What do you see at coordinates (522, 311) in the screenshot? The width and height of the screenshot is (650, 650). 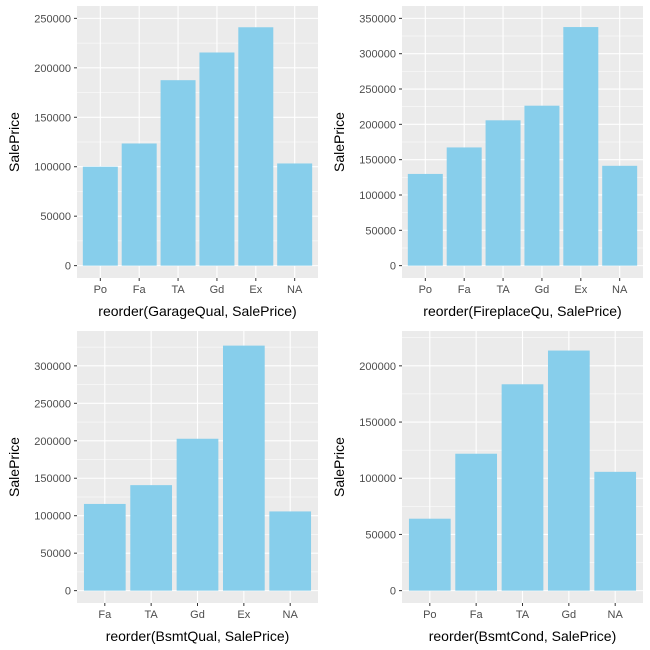 I see `x-axis-title: reorder(FireplaceQu, SalePrice)` at bounding box center [522, 311].